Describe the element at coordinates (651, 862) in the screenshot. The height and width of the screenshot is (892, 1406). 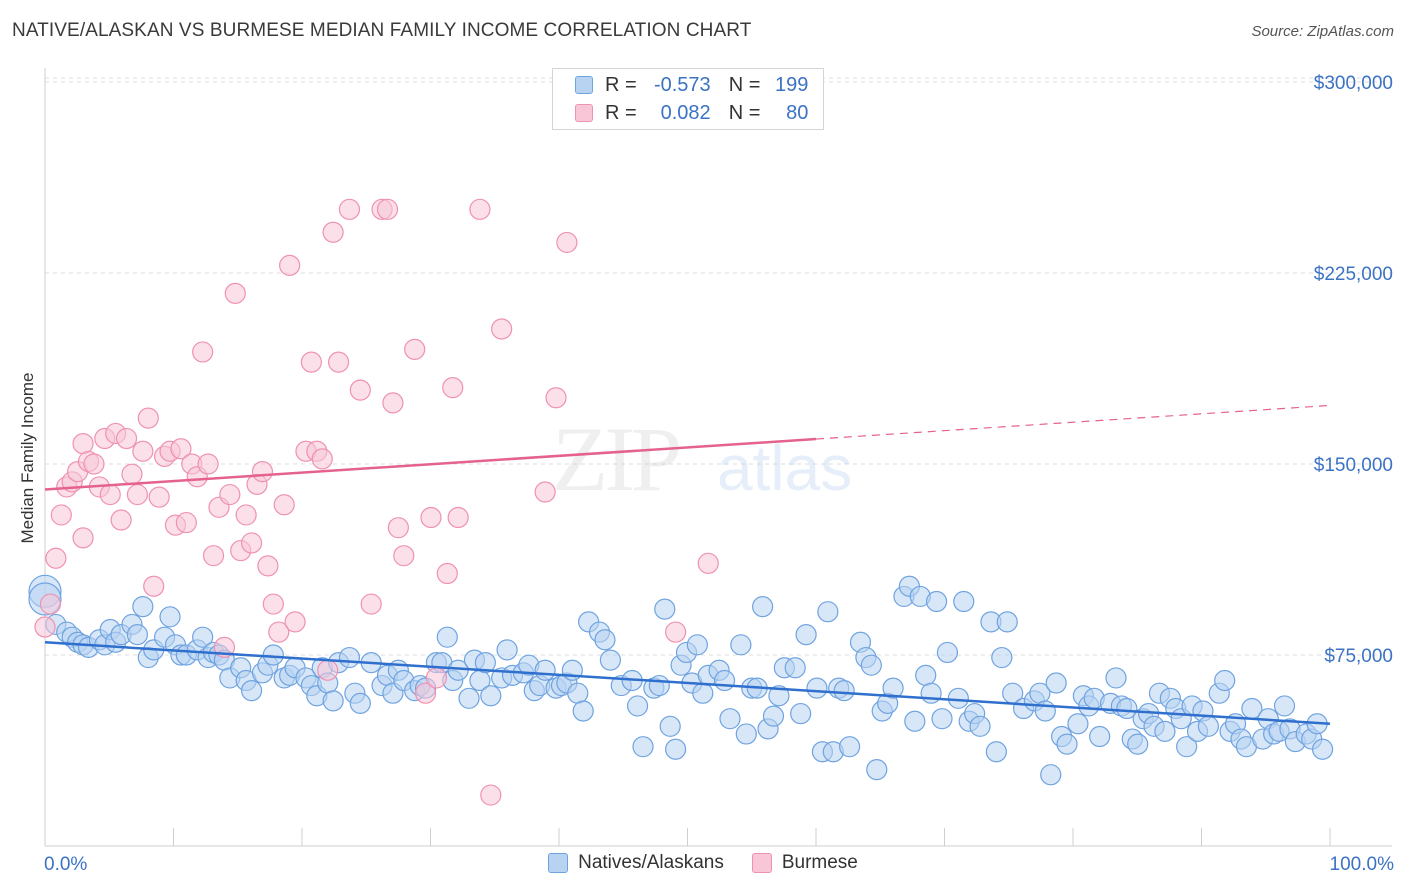
I see `legend-natives-label: Natives/Alaskans` at that location.